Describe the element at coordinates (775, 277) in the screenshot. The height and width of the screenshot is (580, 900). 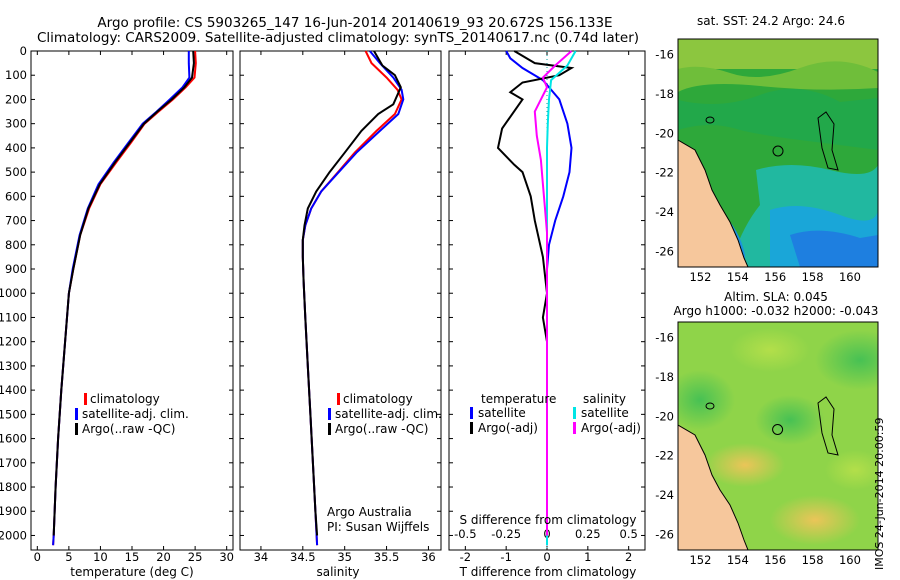
I see `map-x-tick-label: 156` at that location.